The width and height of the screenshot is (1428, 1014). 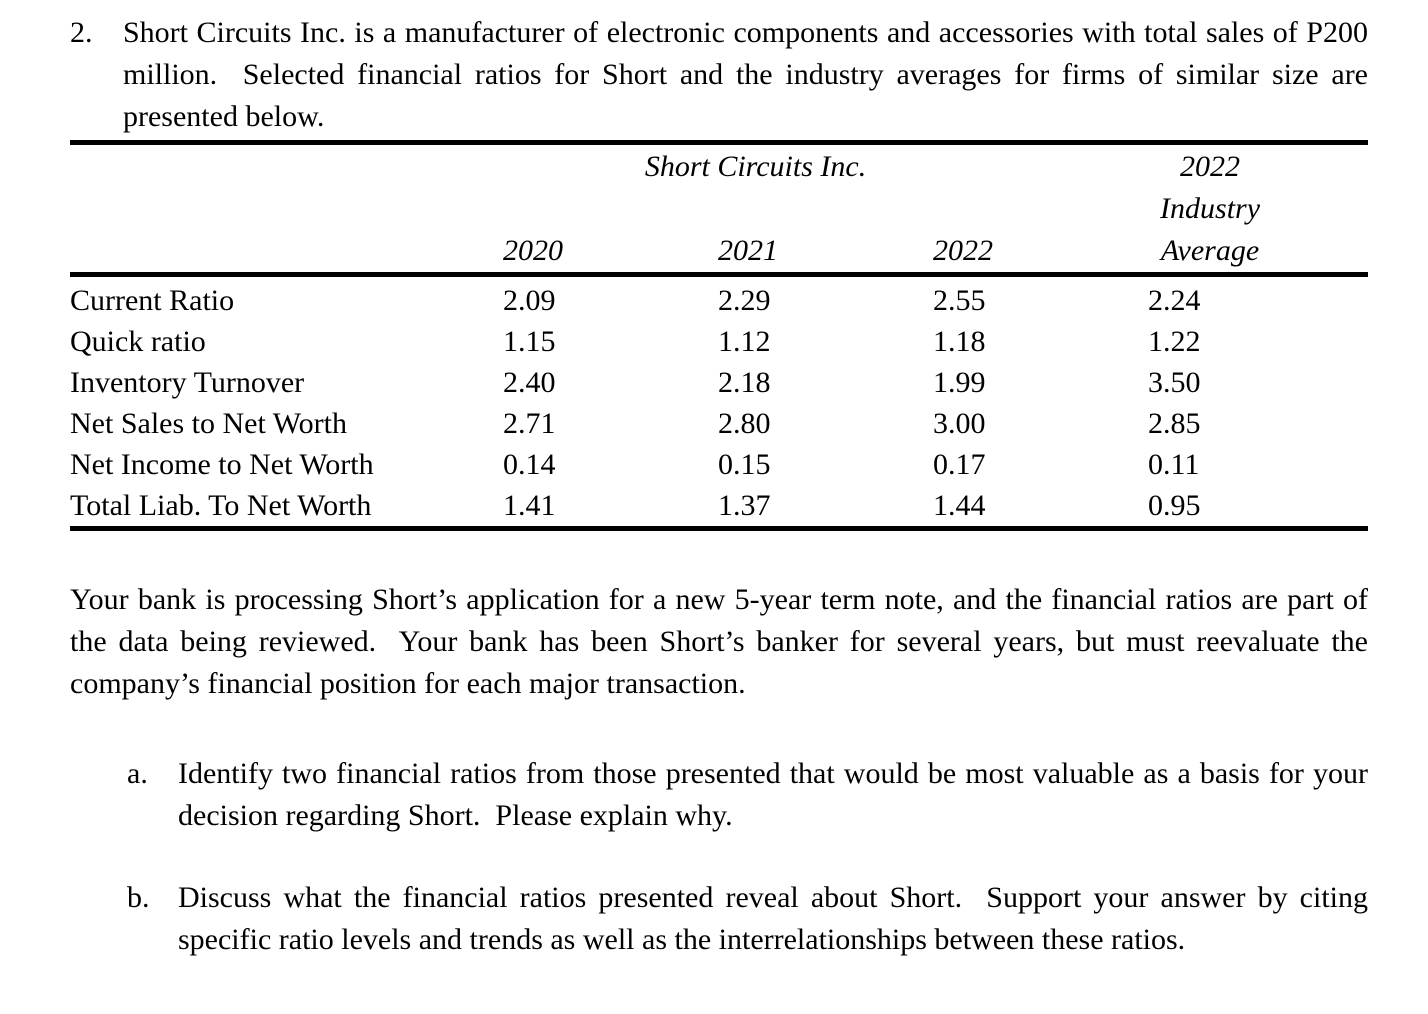 I want to click on ratio-value: 0.95, so click(x=1174, y=505).